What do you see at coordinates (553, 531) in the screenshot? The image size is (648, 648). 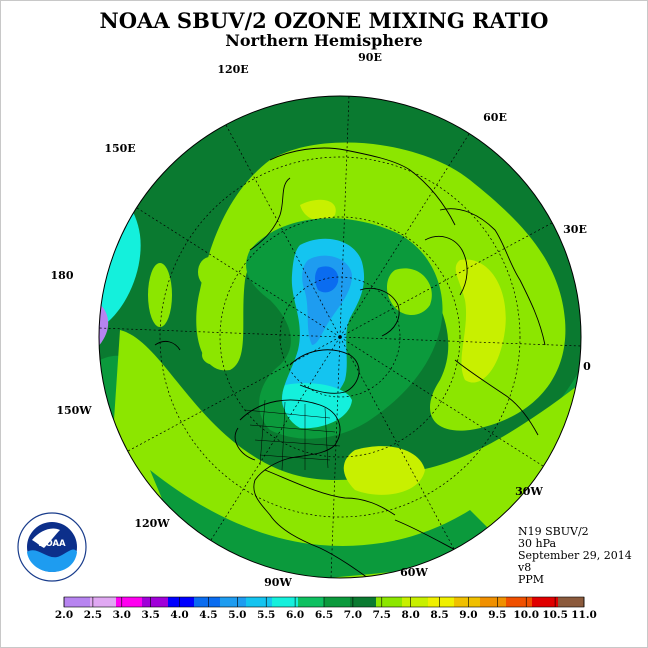 I see `info-satellite: N19 SBUV/2` at bounding box center [553, 531].